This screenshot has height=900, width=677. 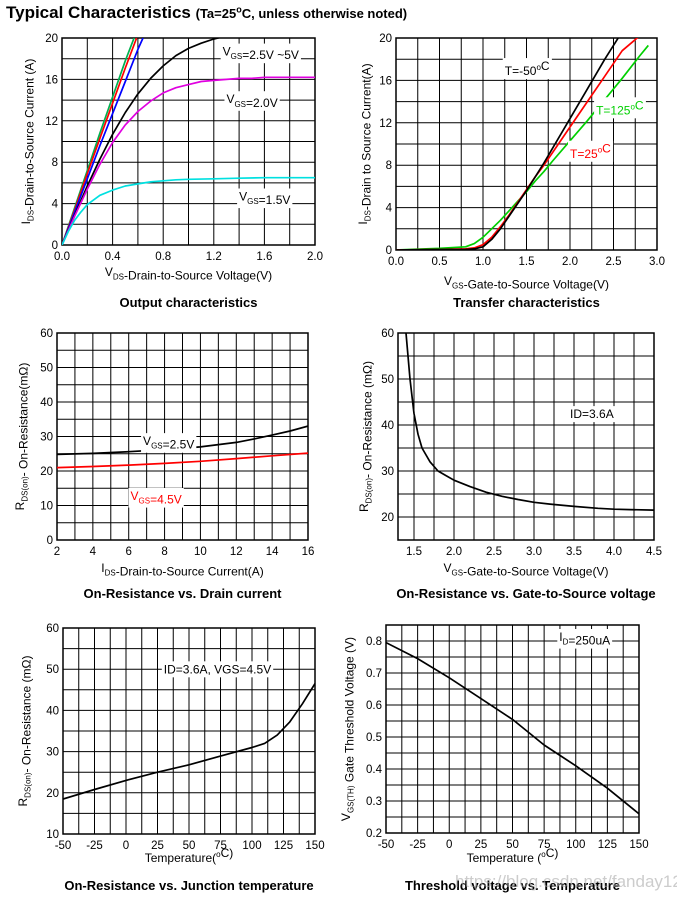 What do you see at coordinates (584, 639) in the screenshot?
I see `annotation-label-0: ID=250uA` at bounding box center [584, 639].